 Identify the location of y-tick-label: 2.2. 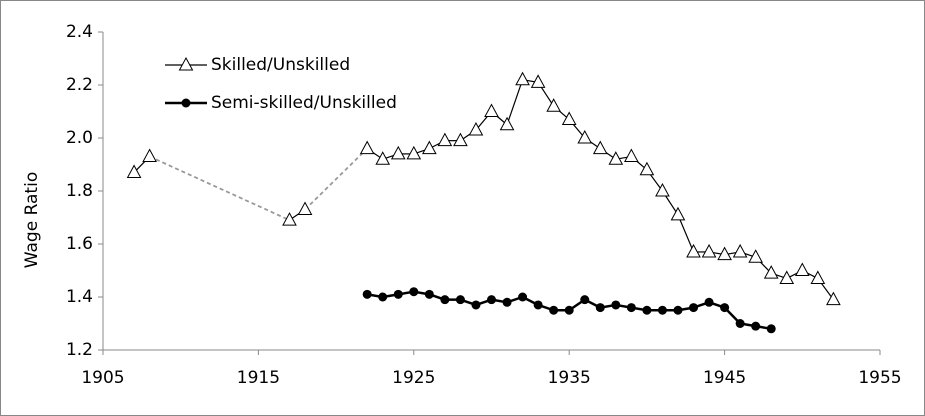
(79, 85).